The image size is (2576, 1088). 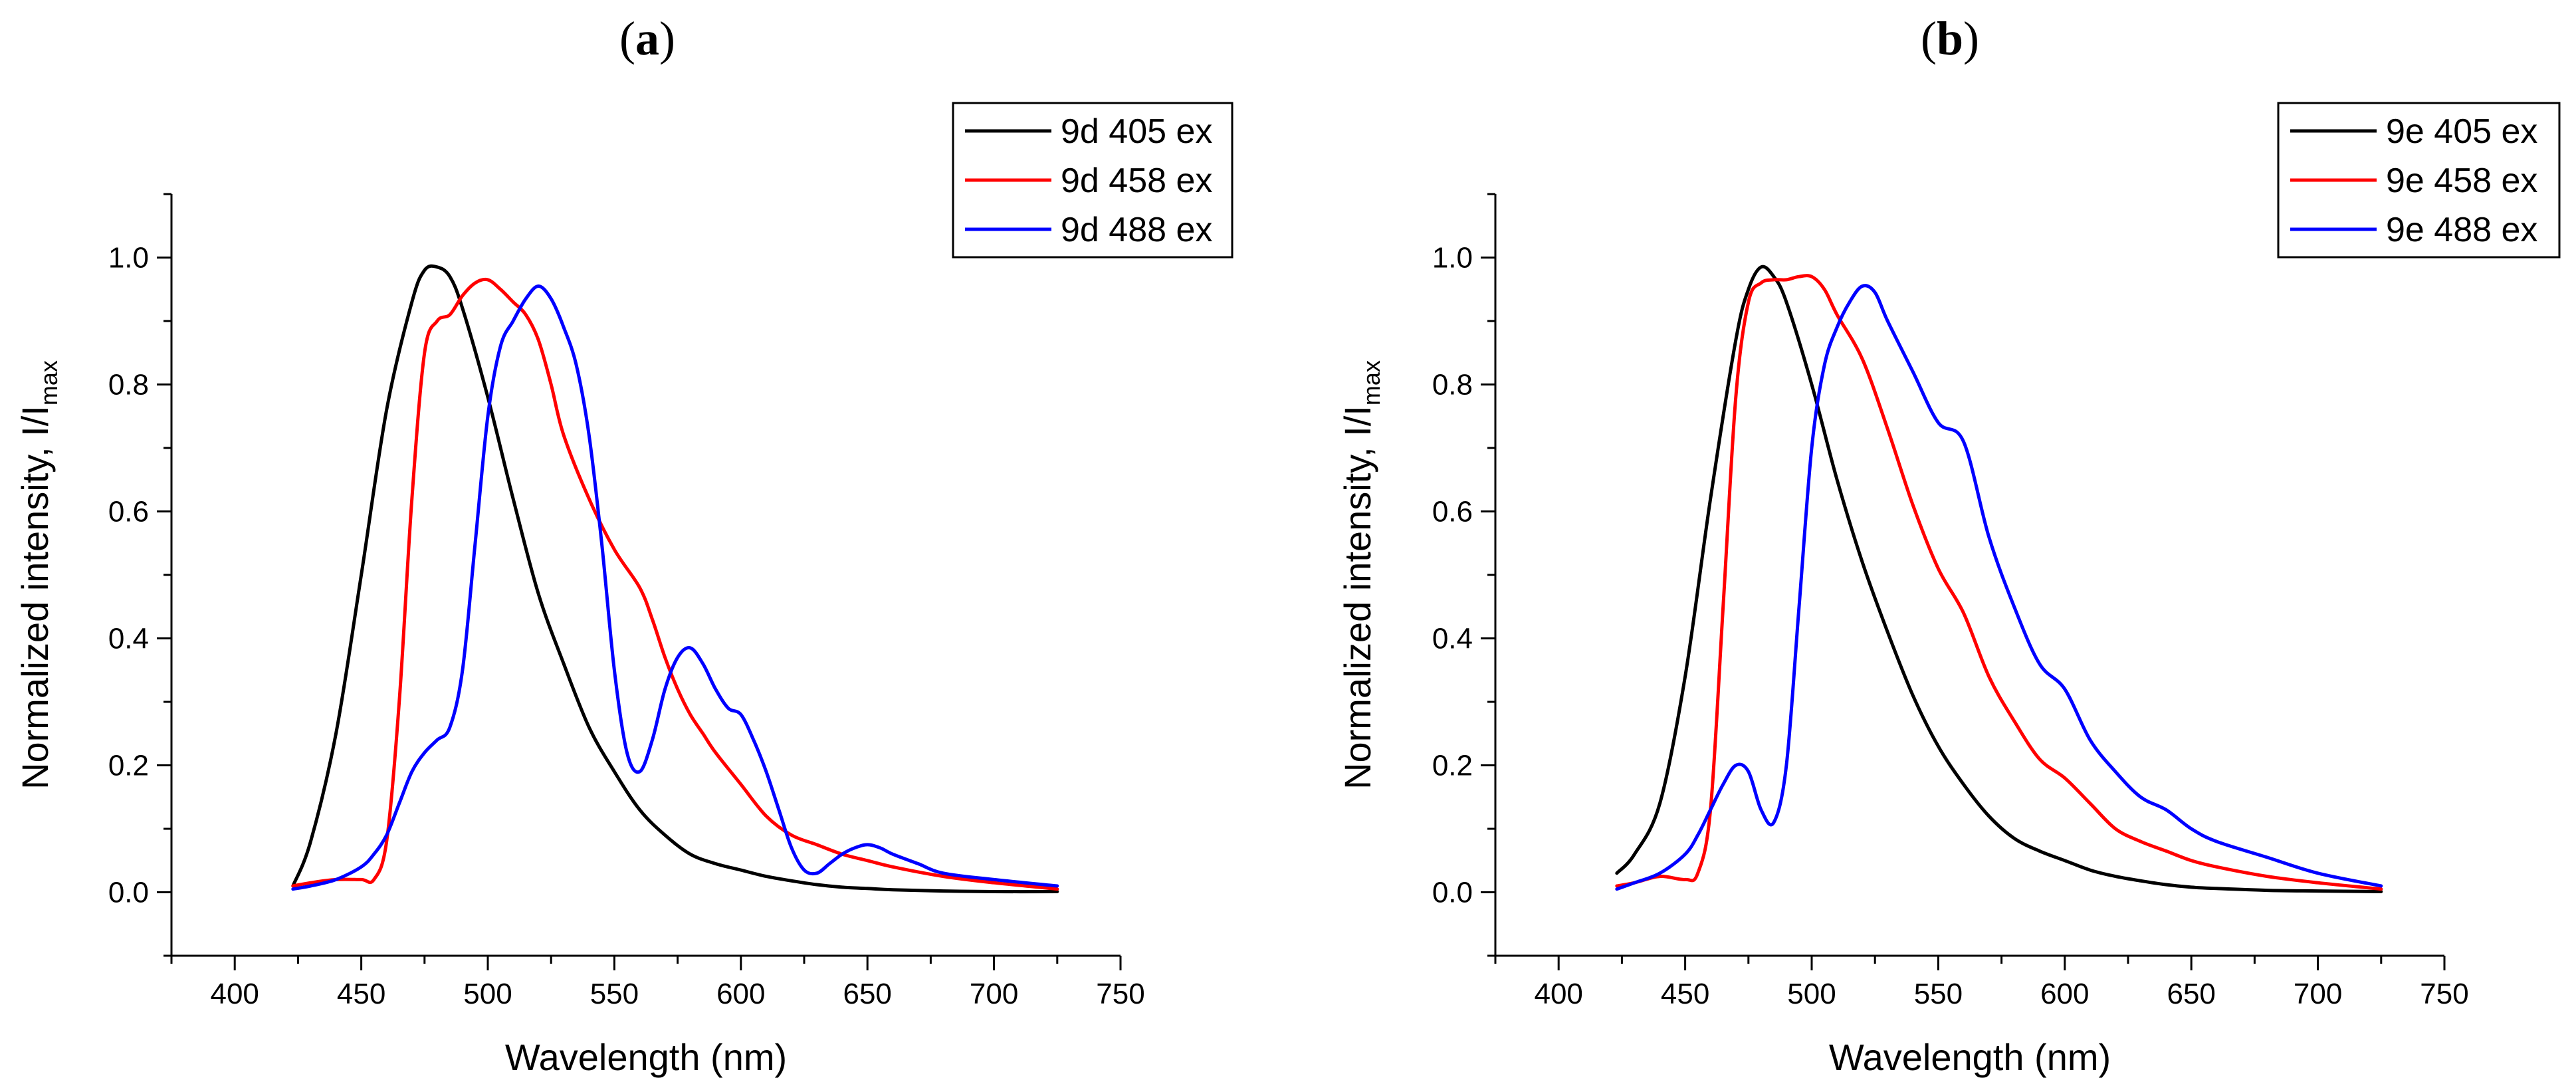 What do you see at coordinates (2461, 132) in the screenshot?
I see `legend-label: 9e 405 ex` at bounding box center [2461, 132].